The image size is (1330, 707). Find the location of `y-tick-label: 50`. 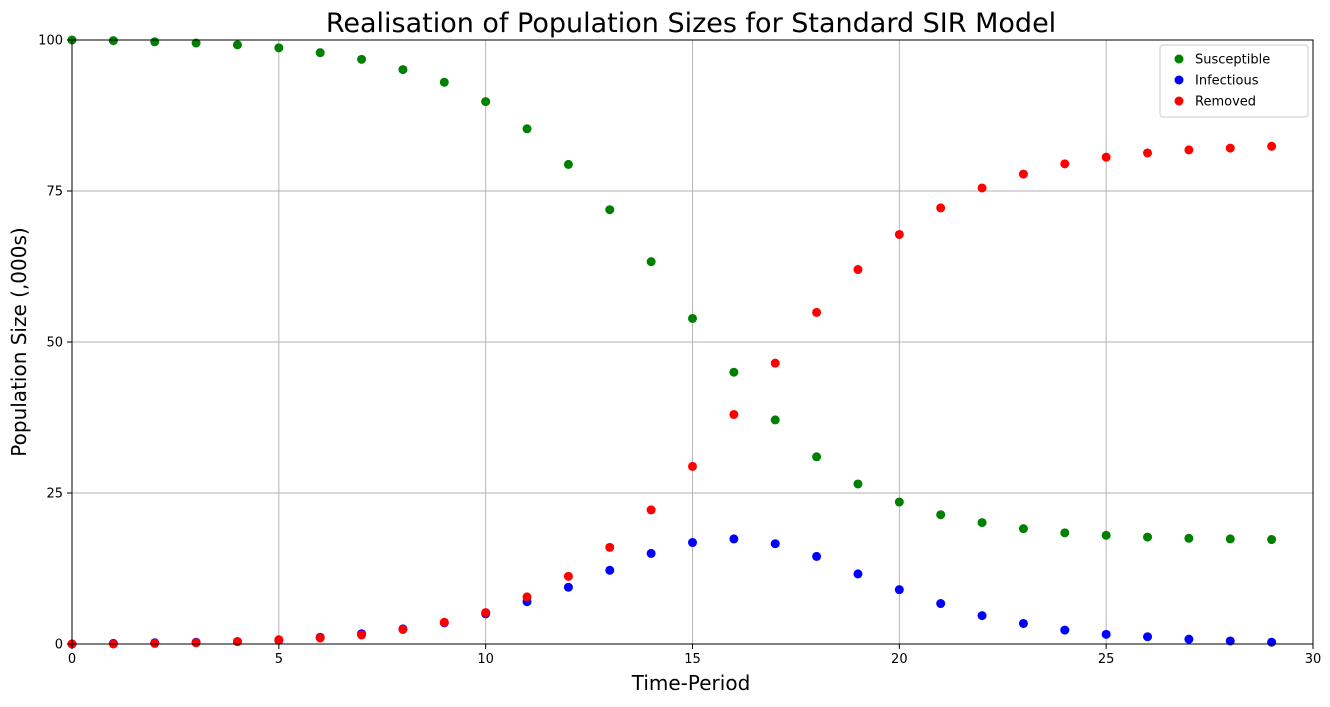

y-tick-label: 50 is located at coordinates (54, 343).